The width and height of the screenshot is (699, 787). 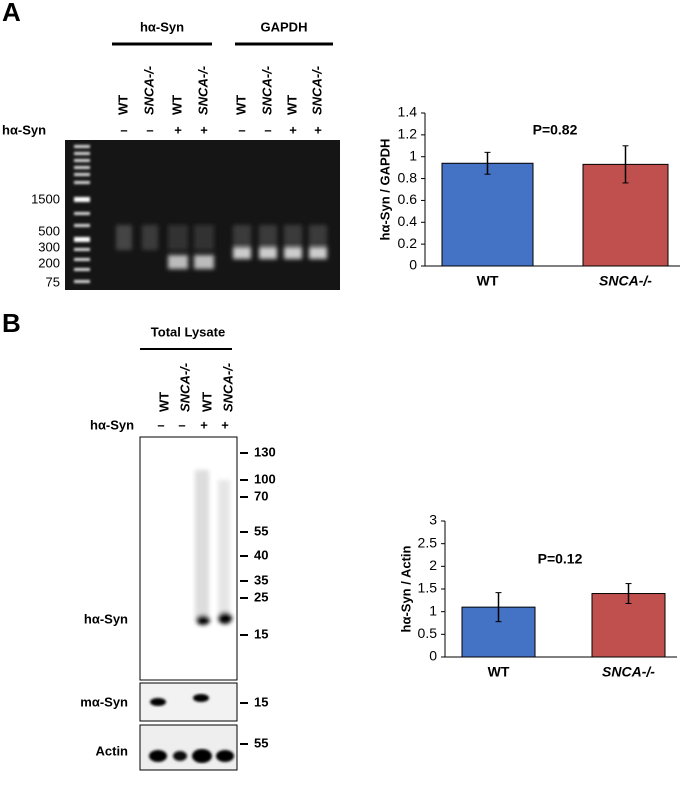 I want to click on group-label: hα-Syn, so click(x=162, y=26).